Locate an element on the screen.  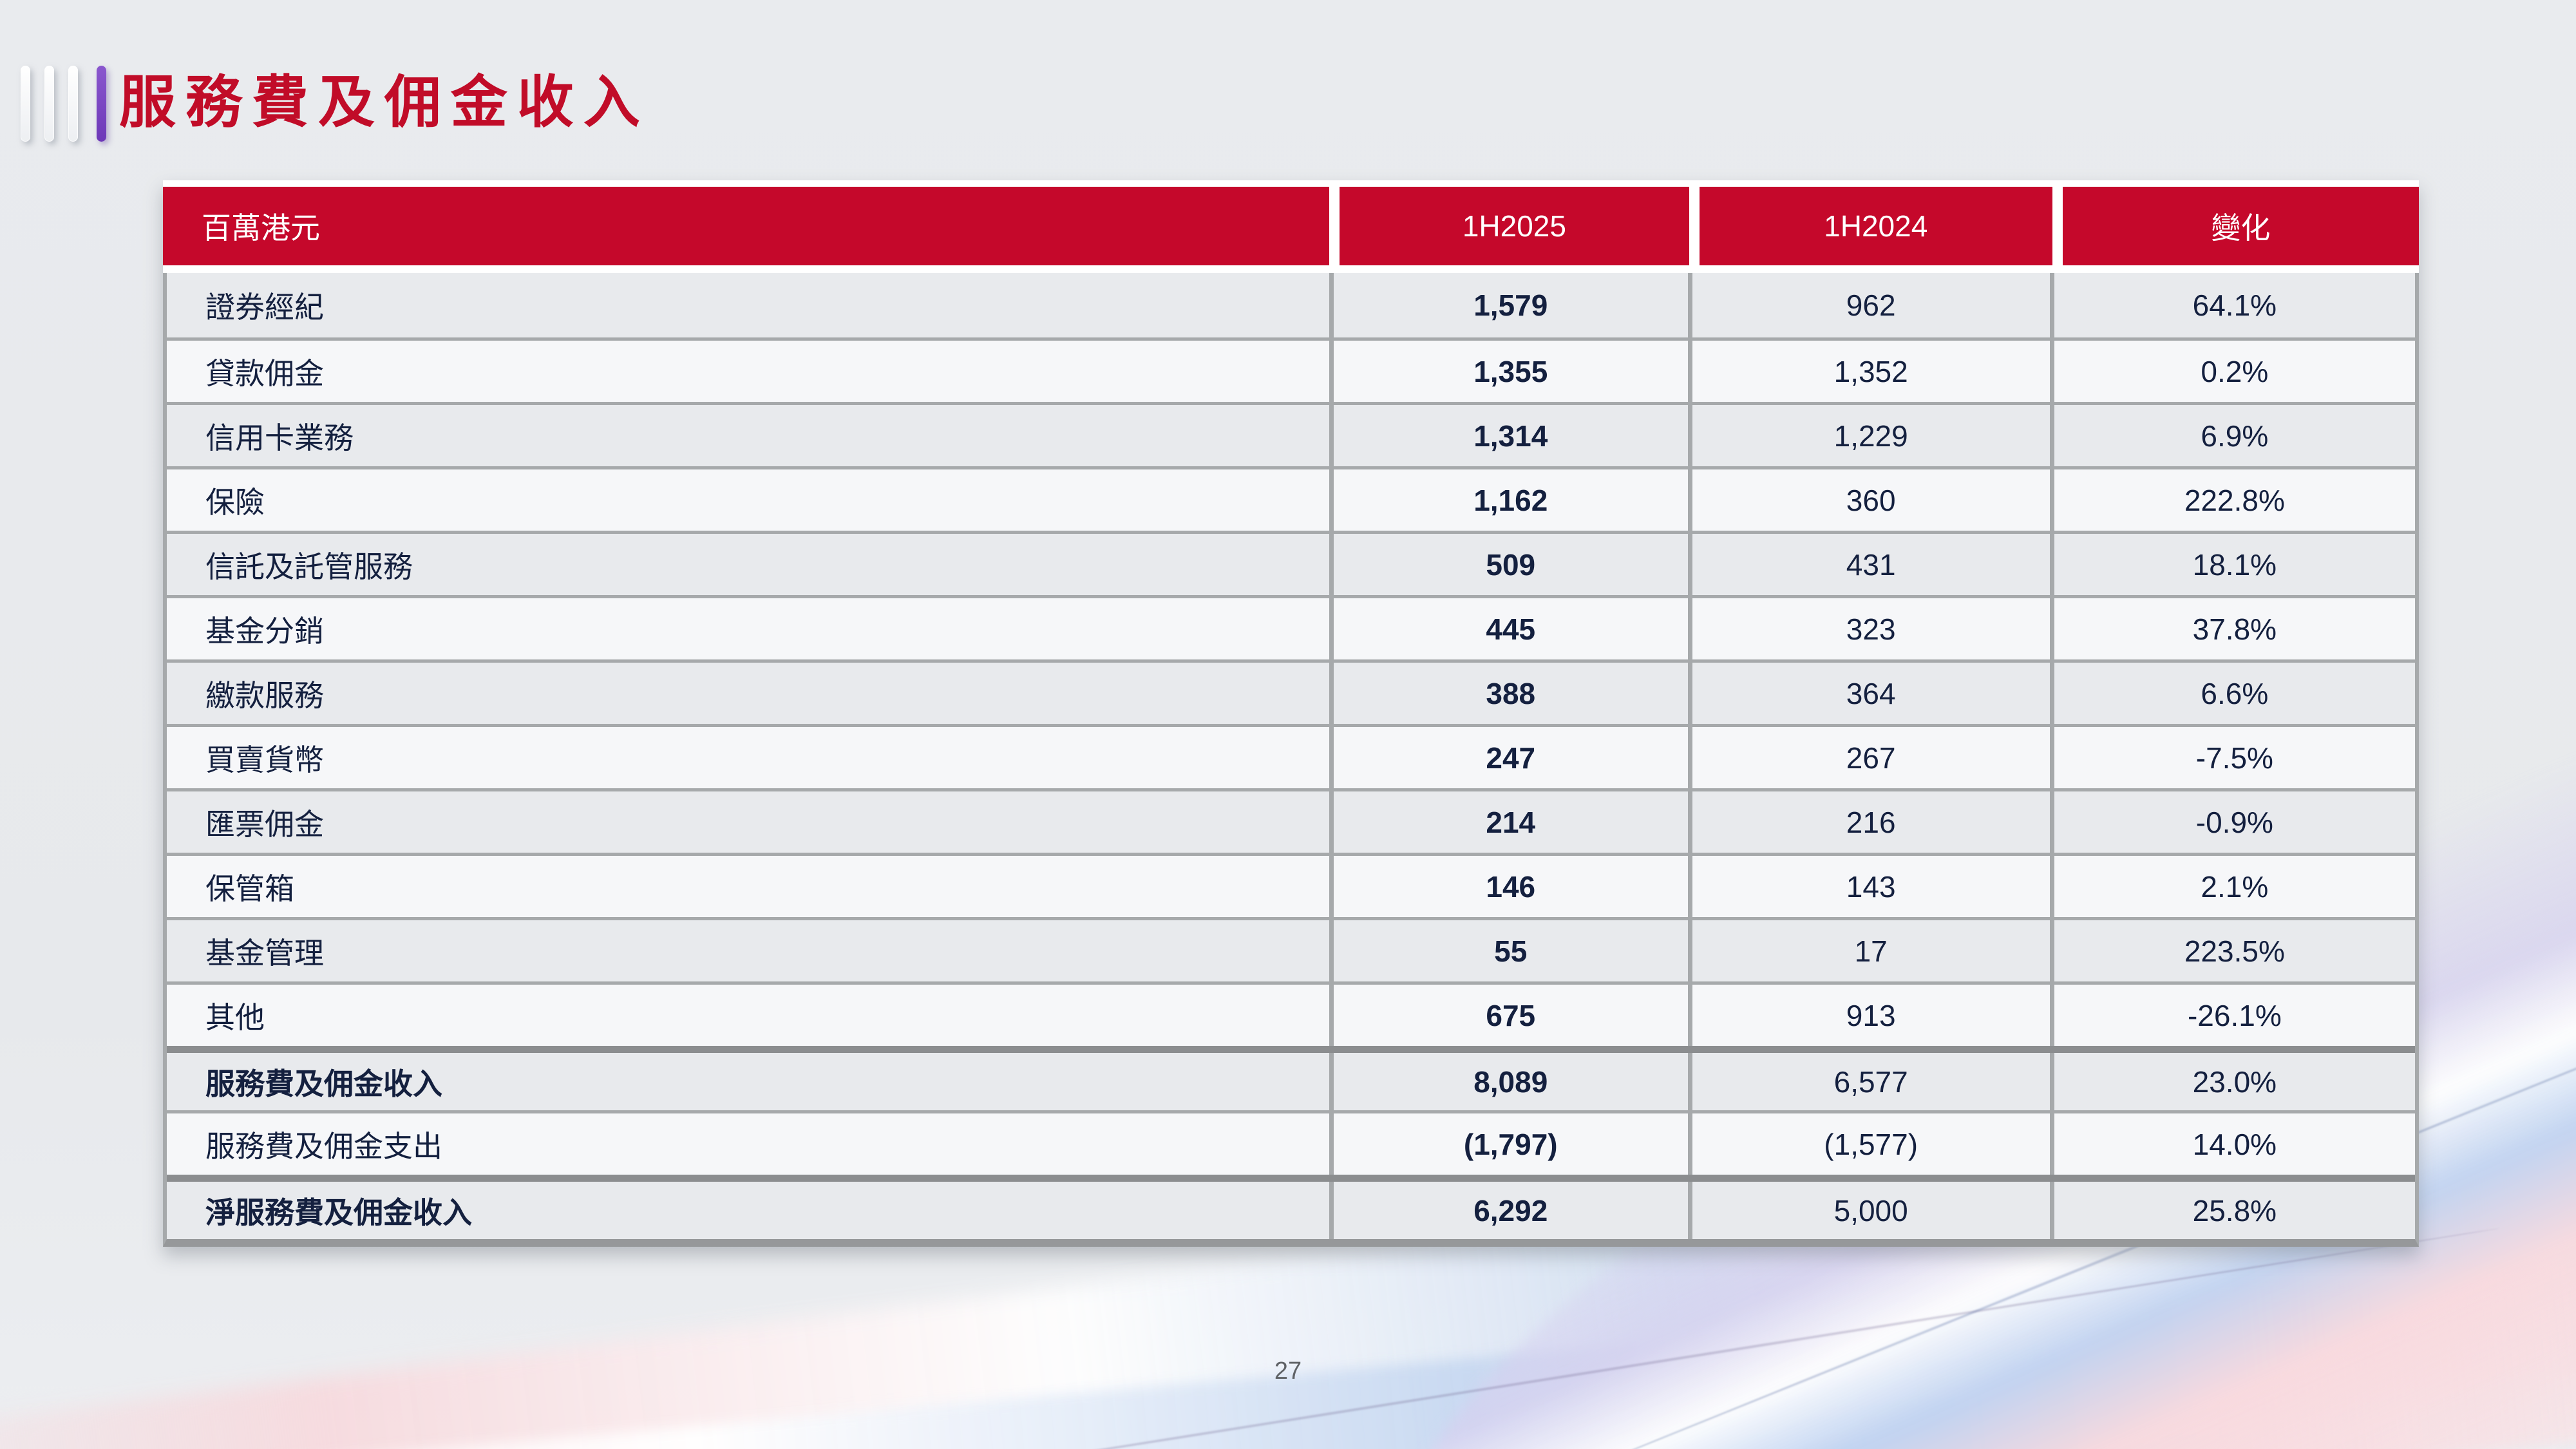
value-1h2024-cell: 431 is located at coordinates (1869, 564).